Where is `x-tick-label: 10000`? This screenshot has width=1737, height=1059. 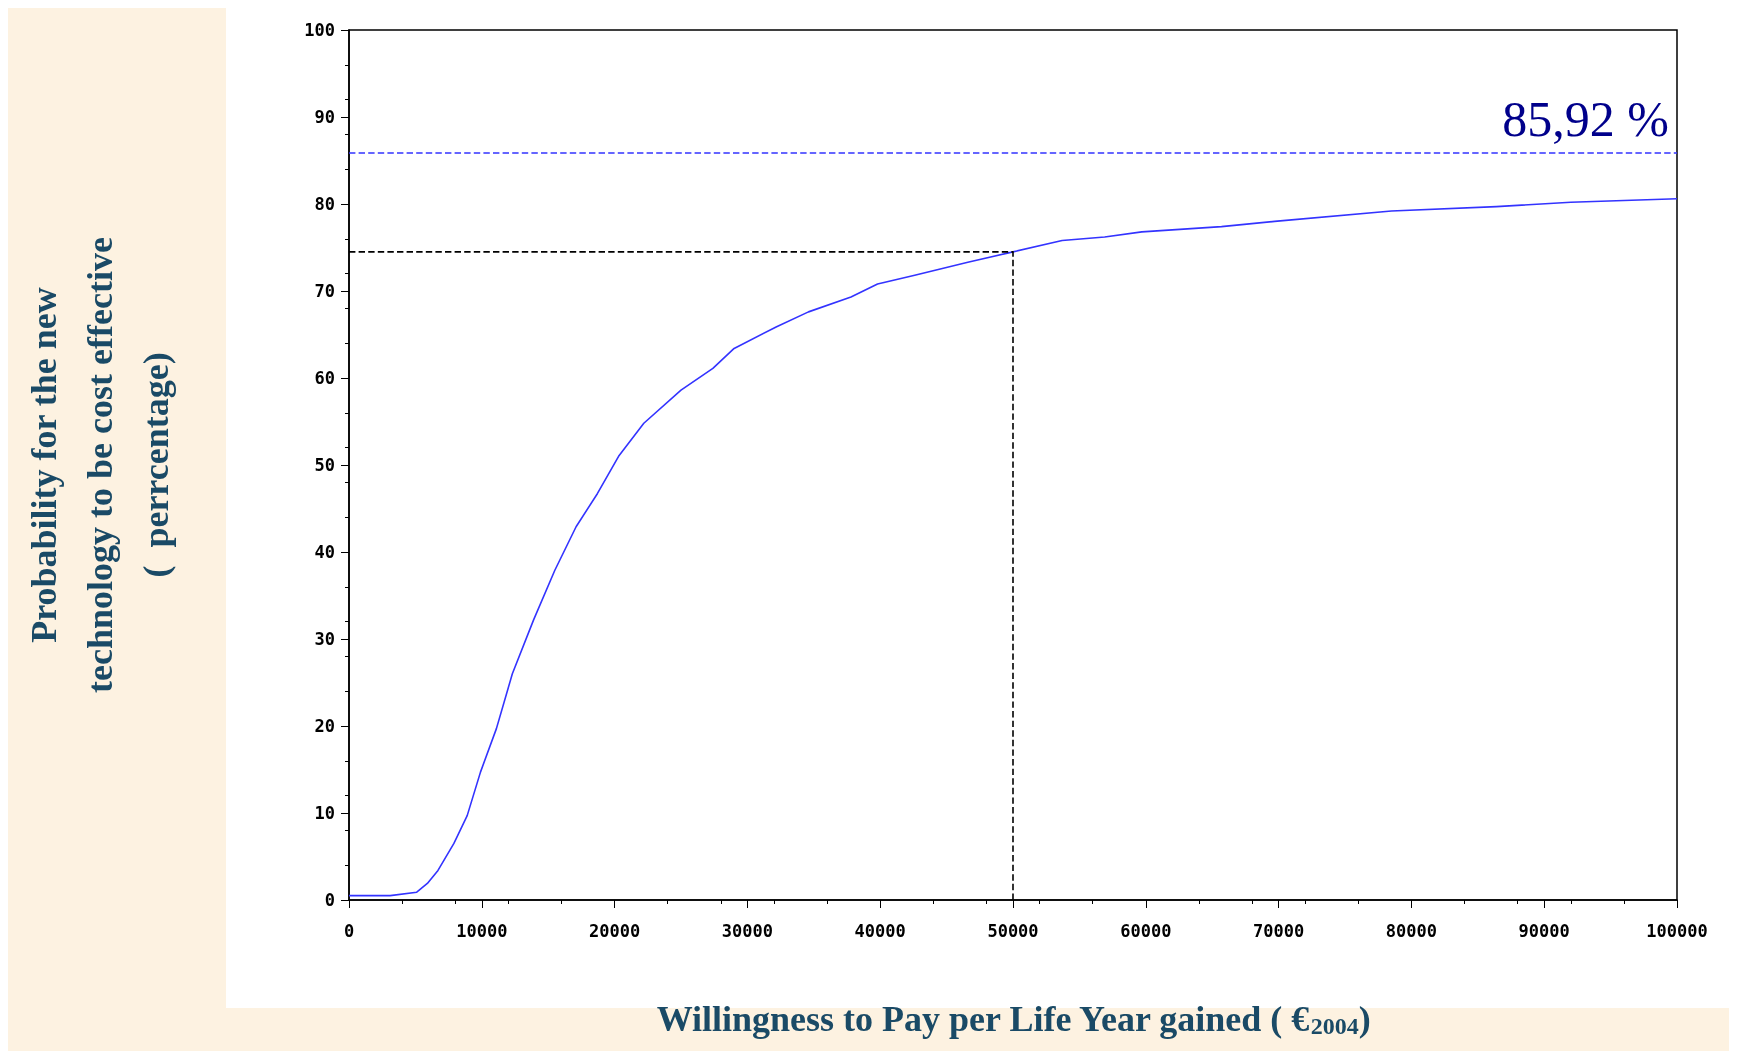 x-tick-label: 10000 is located at coordinates (482, 930).